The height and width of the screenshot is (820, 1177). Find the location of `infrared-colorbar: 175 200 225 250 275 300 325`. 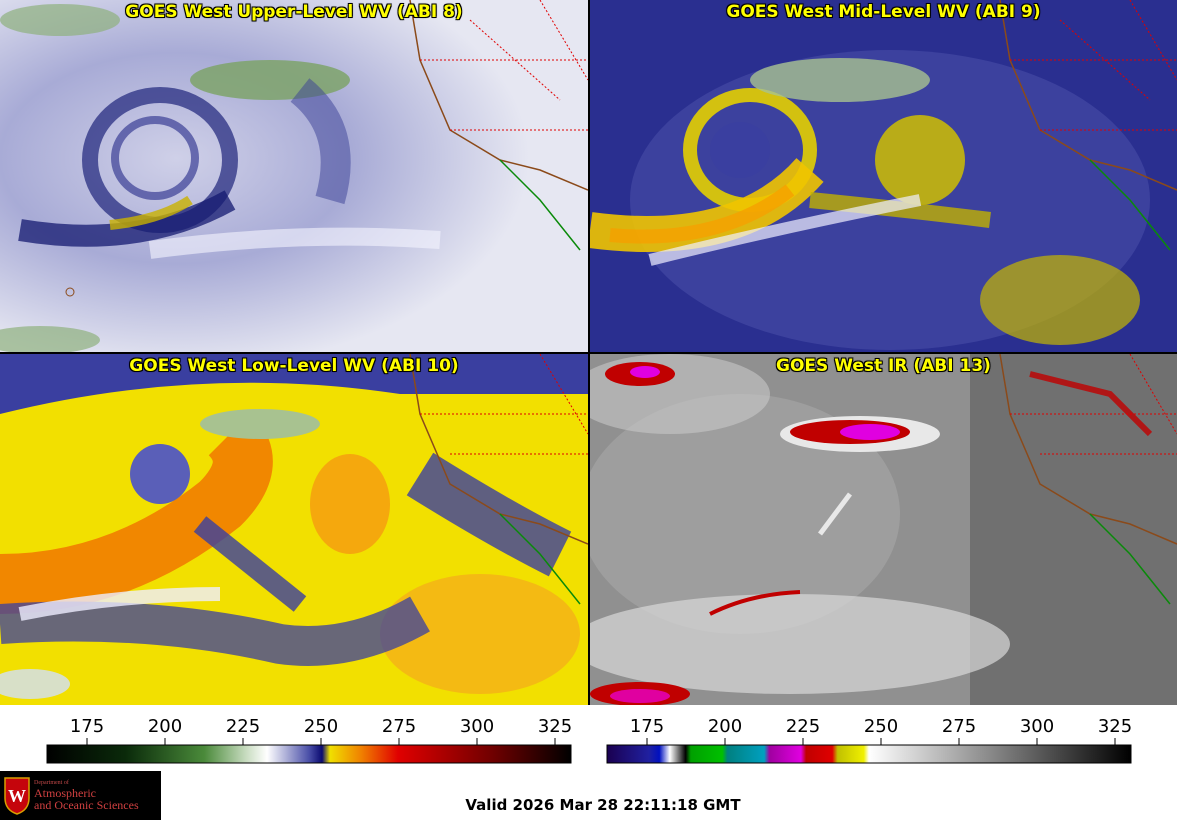

infrared-colorbar: 175 200 225 250 275 300 325 is located at coordinates (883, 735).